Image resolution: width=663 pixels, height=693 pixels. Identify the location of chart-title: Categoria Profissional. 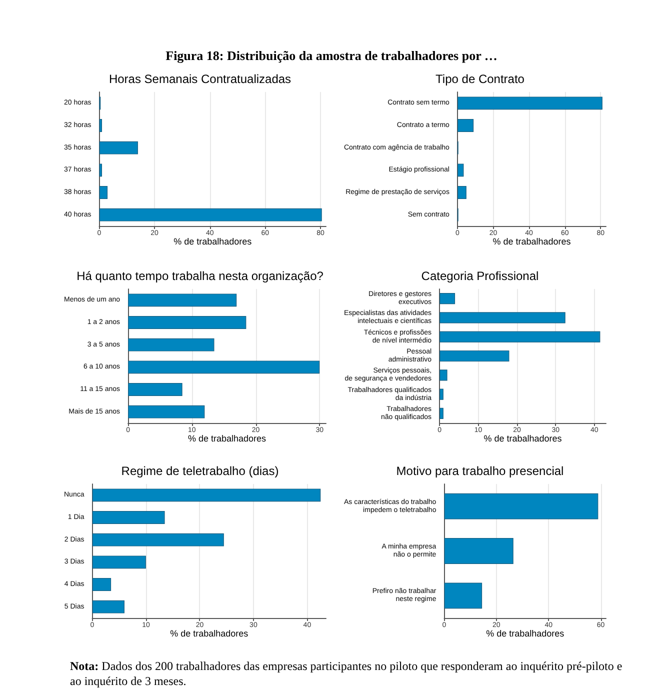
(480, 276).